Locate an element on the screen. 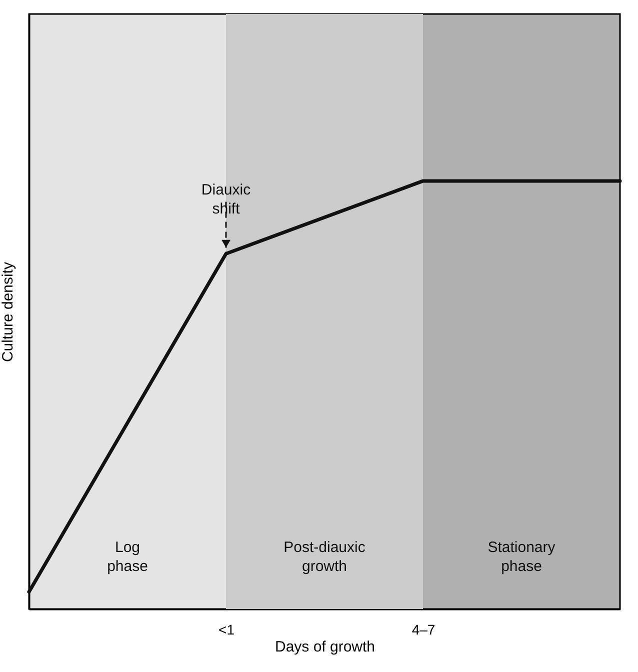 This screenshot has height=672, width=638. x-tick-label: <1 is located at coordinates (226, 630).